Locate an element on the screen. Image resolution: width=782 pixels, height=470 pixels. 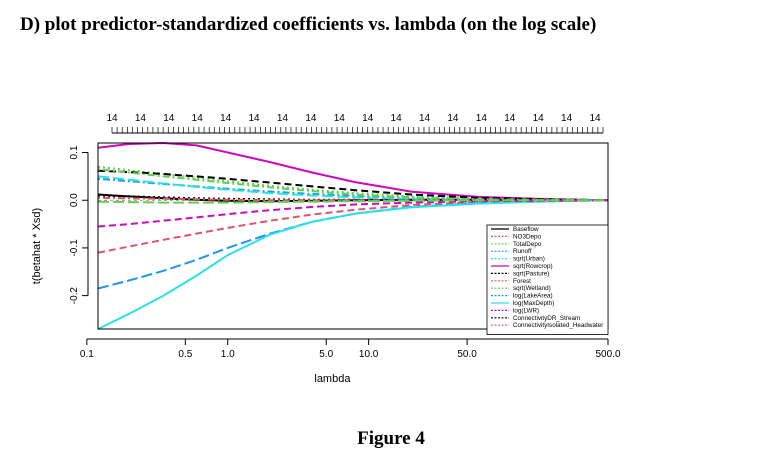
legend-entry: Forest is located at coordinates (522, 281).